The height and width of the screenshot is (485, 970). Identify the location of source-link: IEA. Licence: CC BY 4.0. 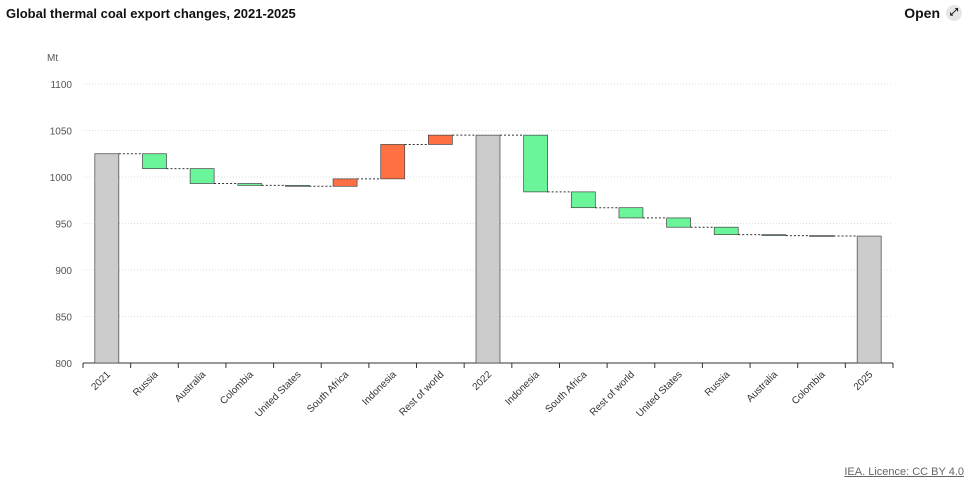
(904, 472).